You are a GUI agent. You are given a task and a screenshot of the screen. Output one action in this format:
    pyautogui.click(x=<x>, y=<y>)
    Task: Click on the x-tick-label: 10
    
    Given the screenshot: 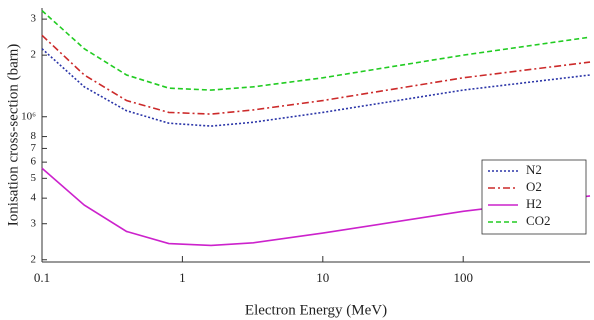 What is the action you would take?
    pyautogui.click(x=322, y=277)
    